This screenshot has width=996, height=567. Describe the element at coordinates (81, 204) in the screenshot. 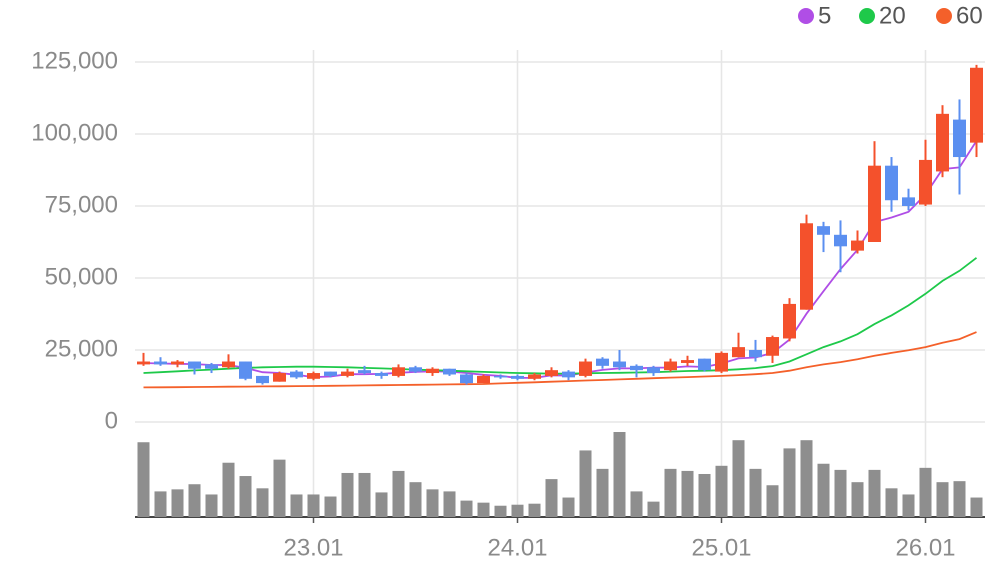

I see `y-tick-label: 75,000` at that location.